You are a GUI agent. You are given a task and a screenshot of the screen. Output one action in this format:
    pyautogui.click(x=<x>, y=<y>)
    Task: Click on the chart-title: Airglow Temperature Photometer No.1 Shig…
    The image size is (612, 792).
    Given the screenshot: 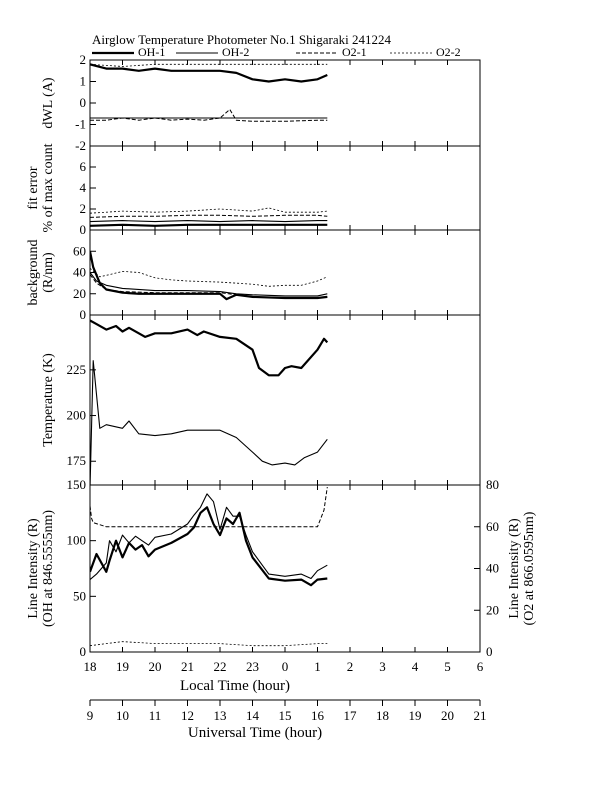 What is the action you would take?
    pyautogui.click(x=242, y=39)
    